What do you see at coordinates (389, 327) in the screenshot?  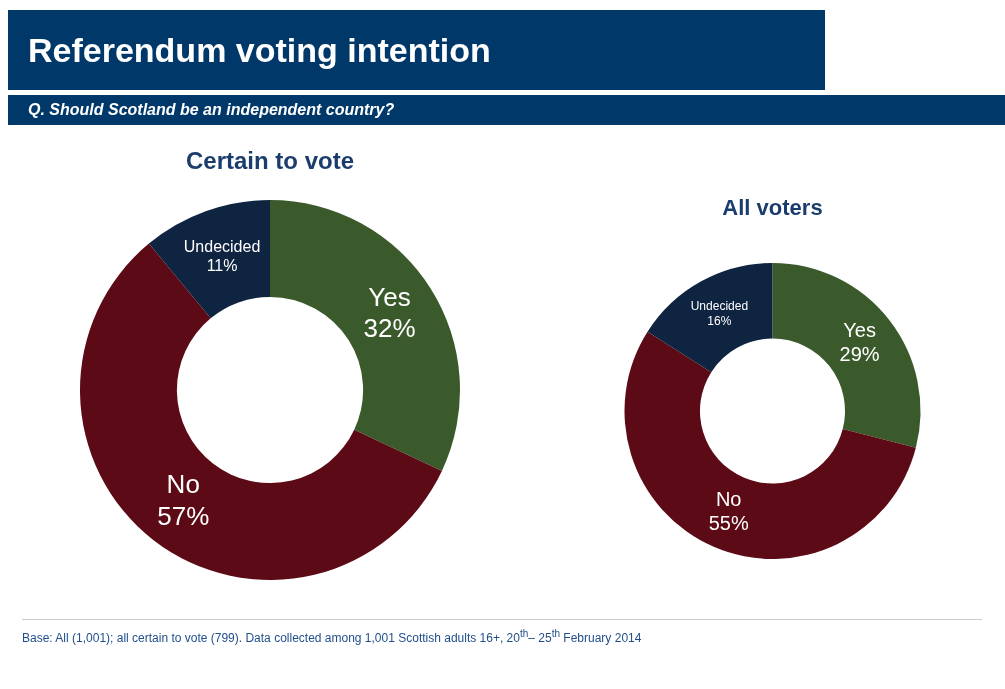 I see `data-label: 32%` at bounding box center [389, 327].